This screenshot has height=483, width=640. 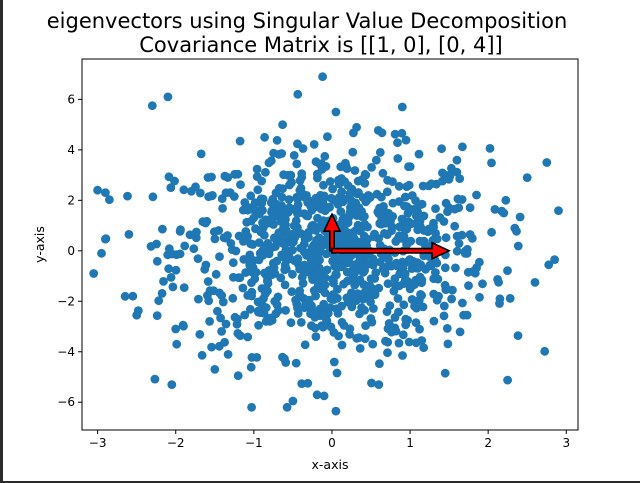 I want to click on x-tick-label: 3, so click(x=566, y=443).